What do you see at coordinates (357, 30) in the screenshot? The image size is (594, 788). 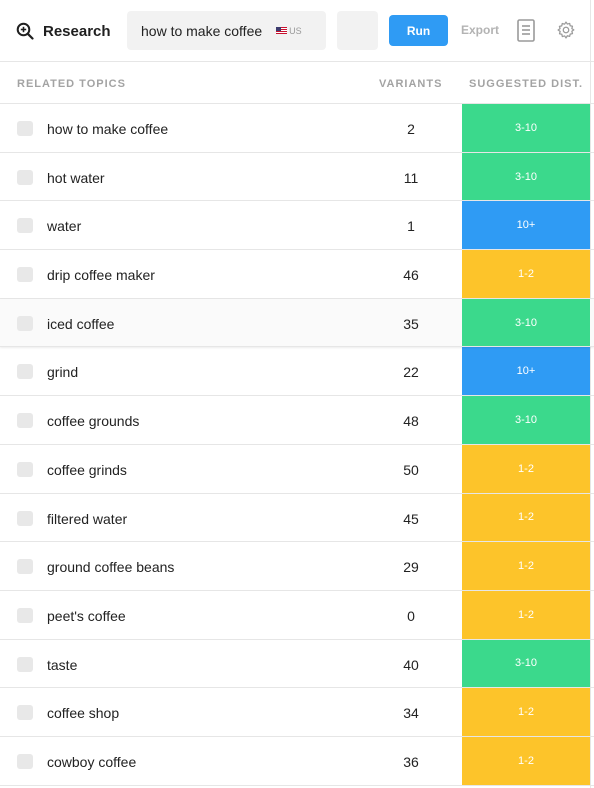 I see `secondary-input` at bounding box center [357, 30].